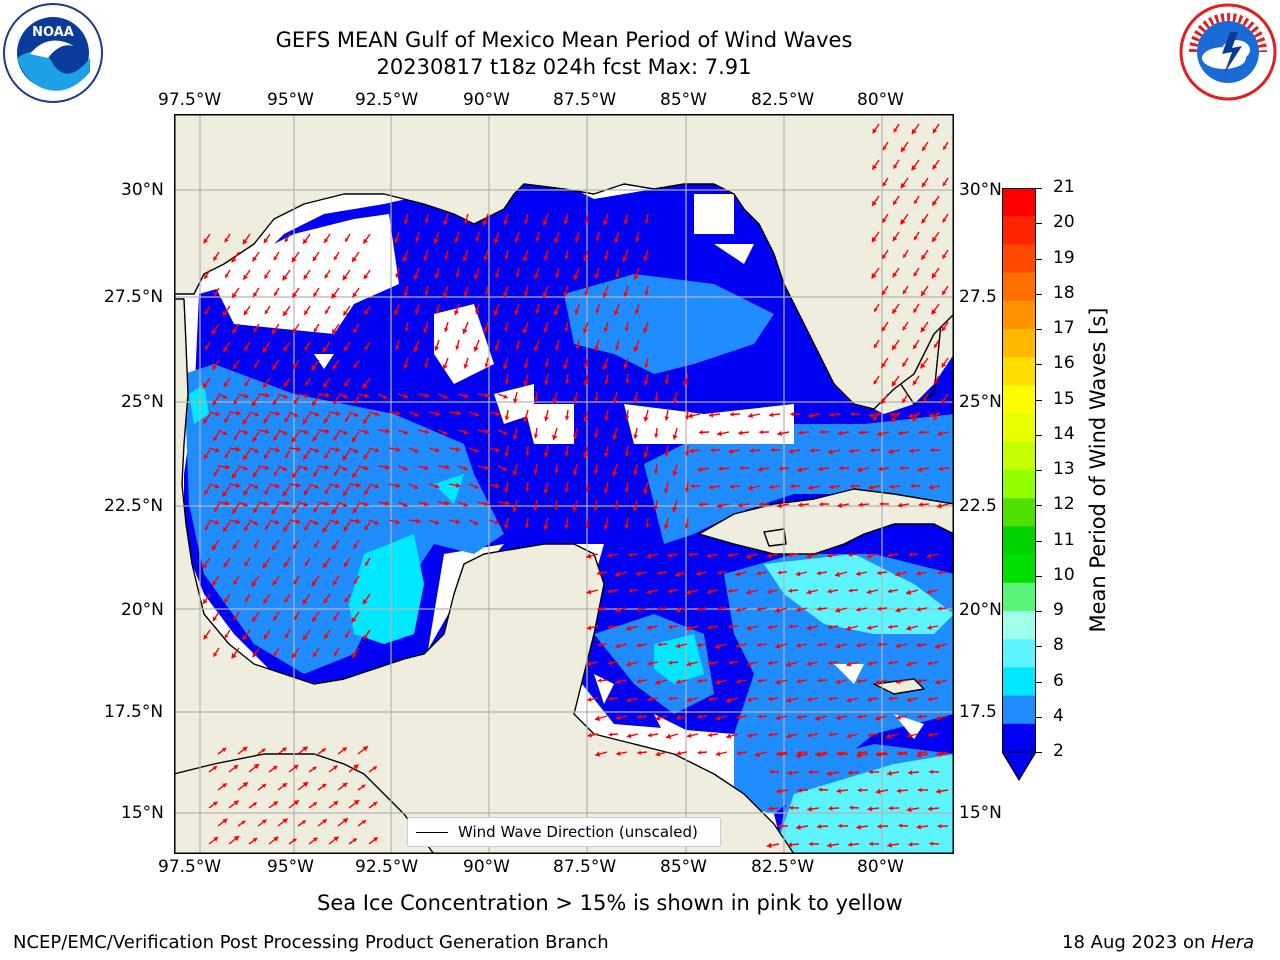 The image size is (1280, 960). Describe the element at coordinates (1019, 766) in the screenshot. I see `colorbar-extend-arrow` at that location.